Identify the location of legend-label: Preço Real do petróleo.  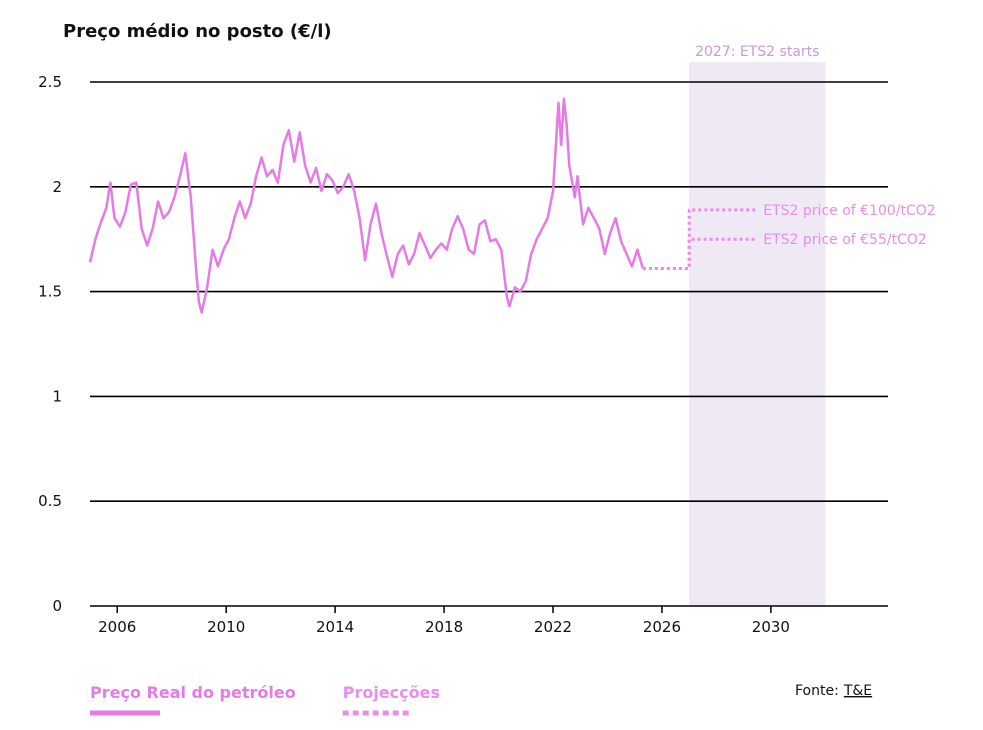
(193, 692).